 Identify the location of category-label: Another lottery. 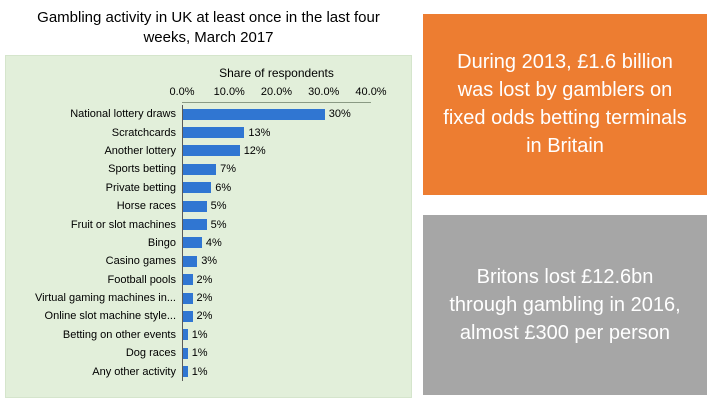
(140, 150).